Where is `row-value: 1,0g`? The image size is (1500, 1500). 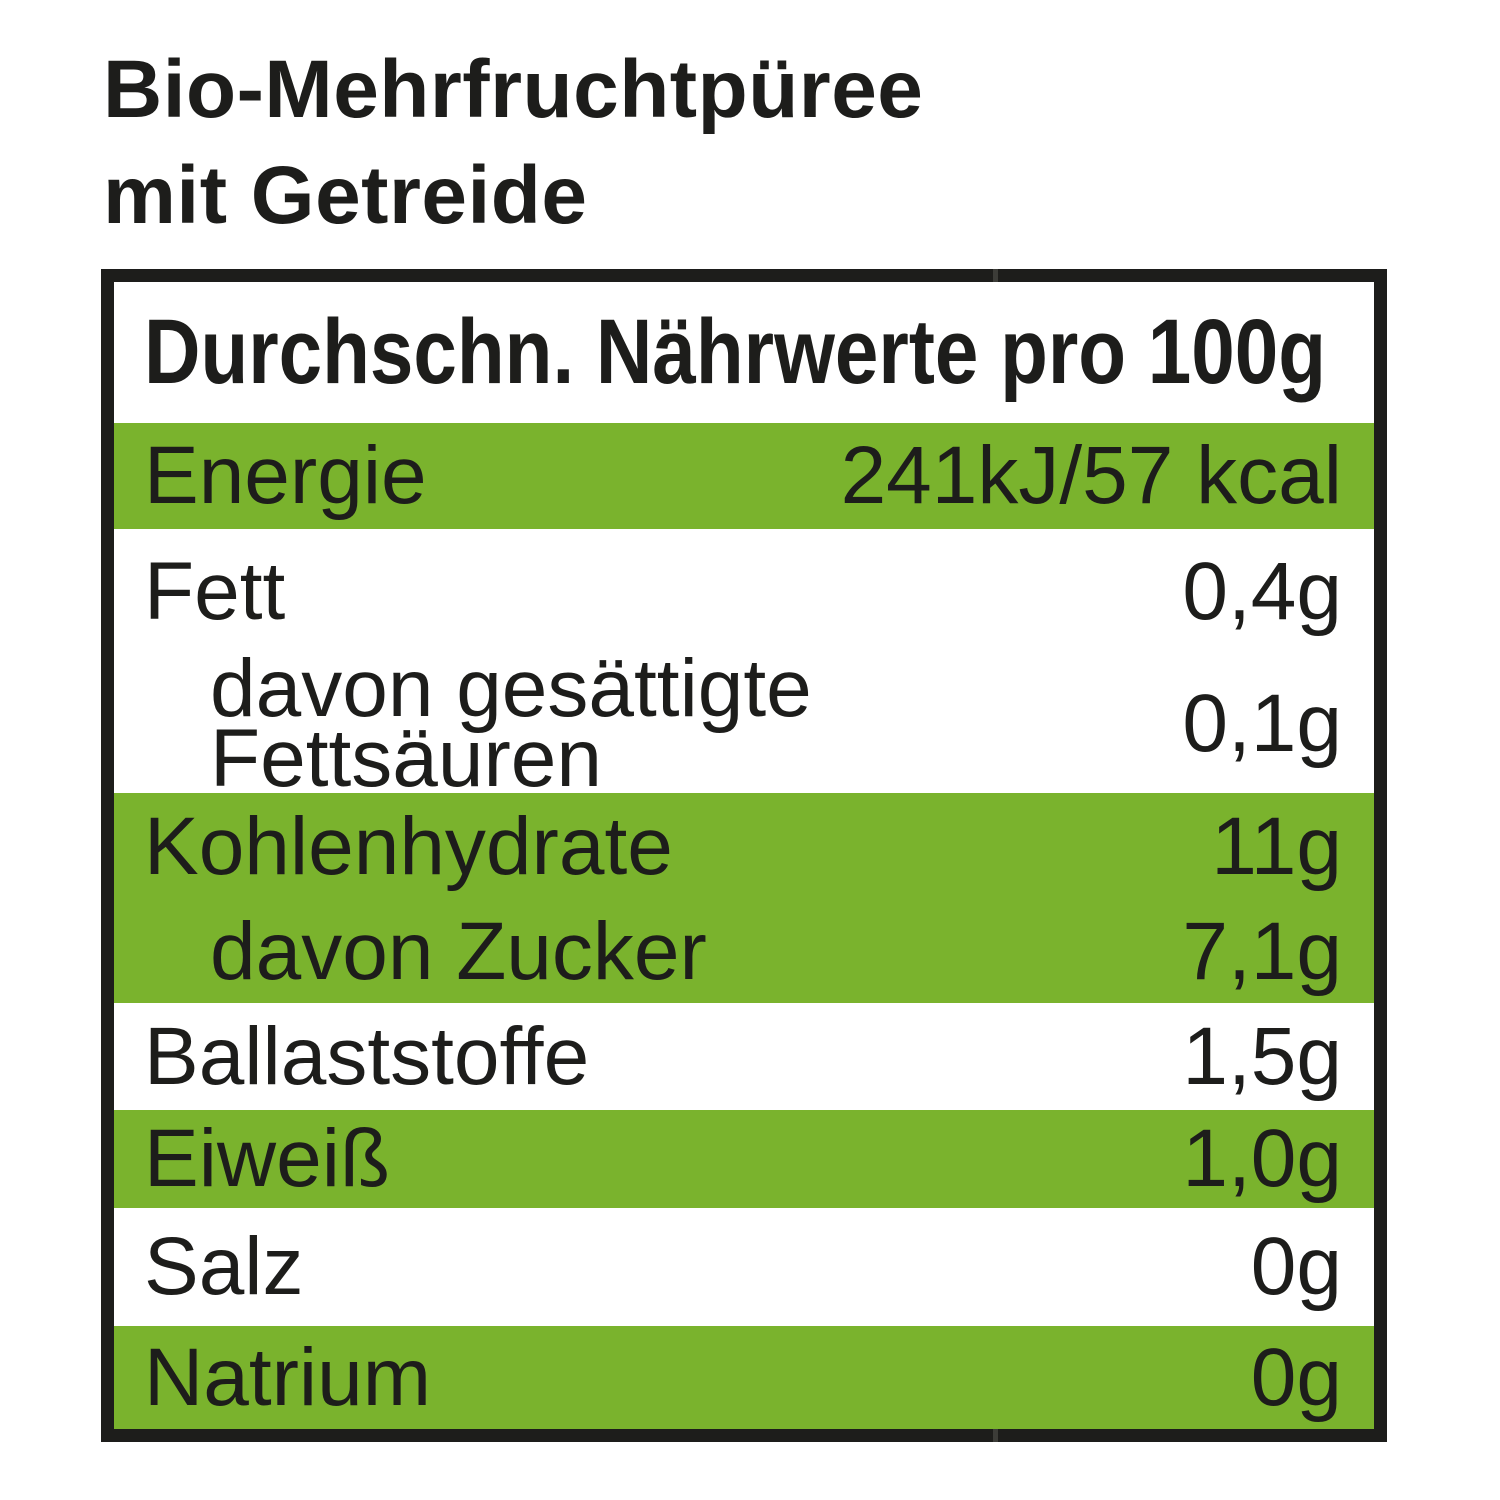 row-value: 1,0g is located at coordinates (1262, 1158).